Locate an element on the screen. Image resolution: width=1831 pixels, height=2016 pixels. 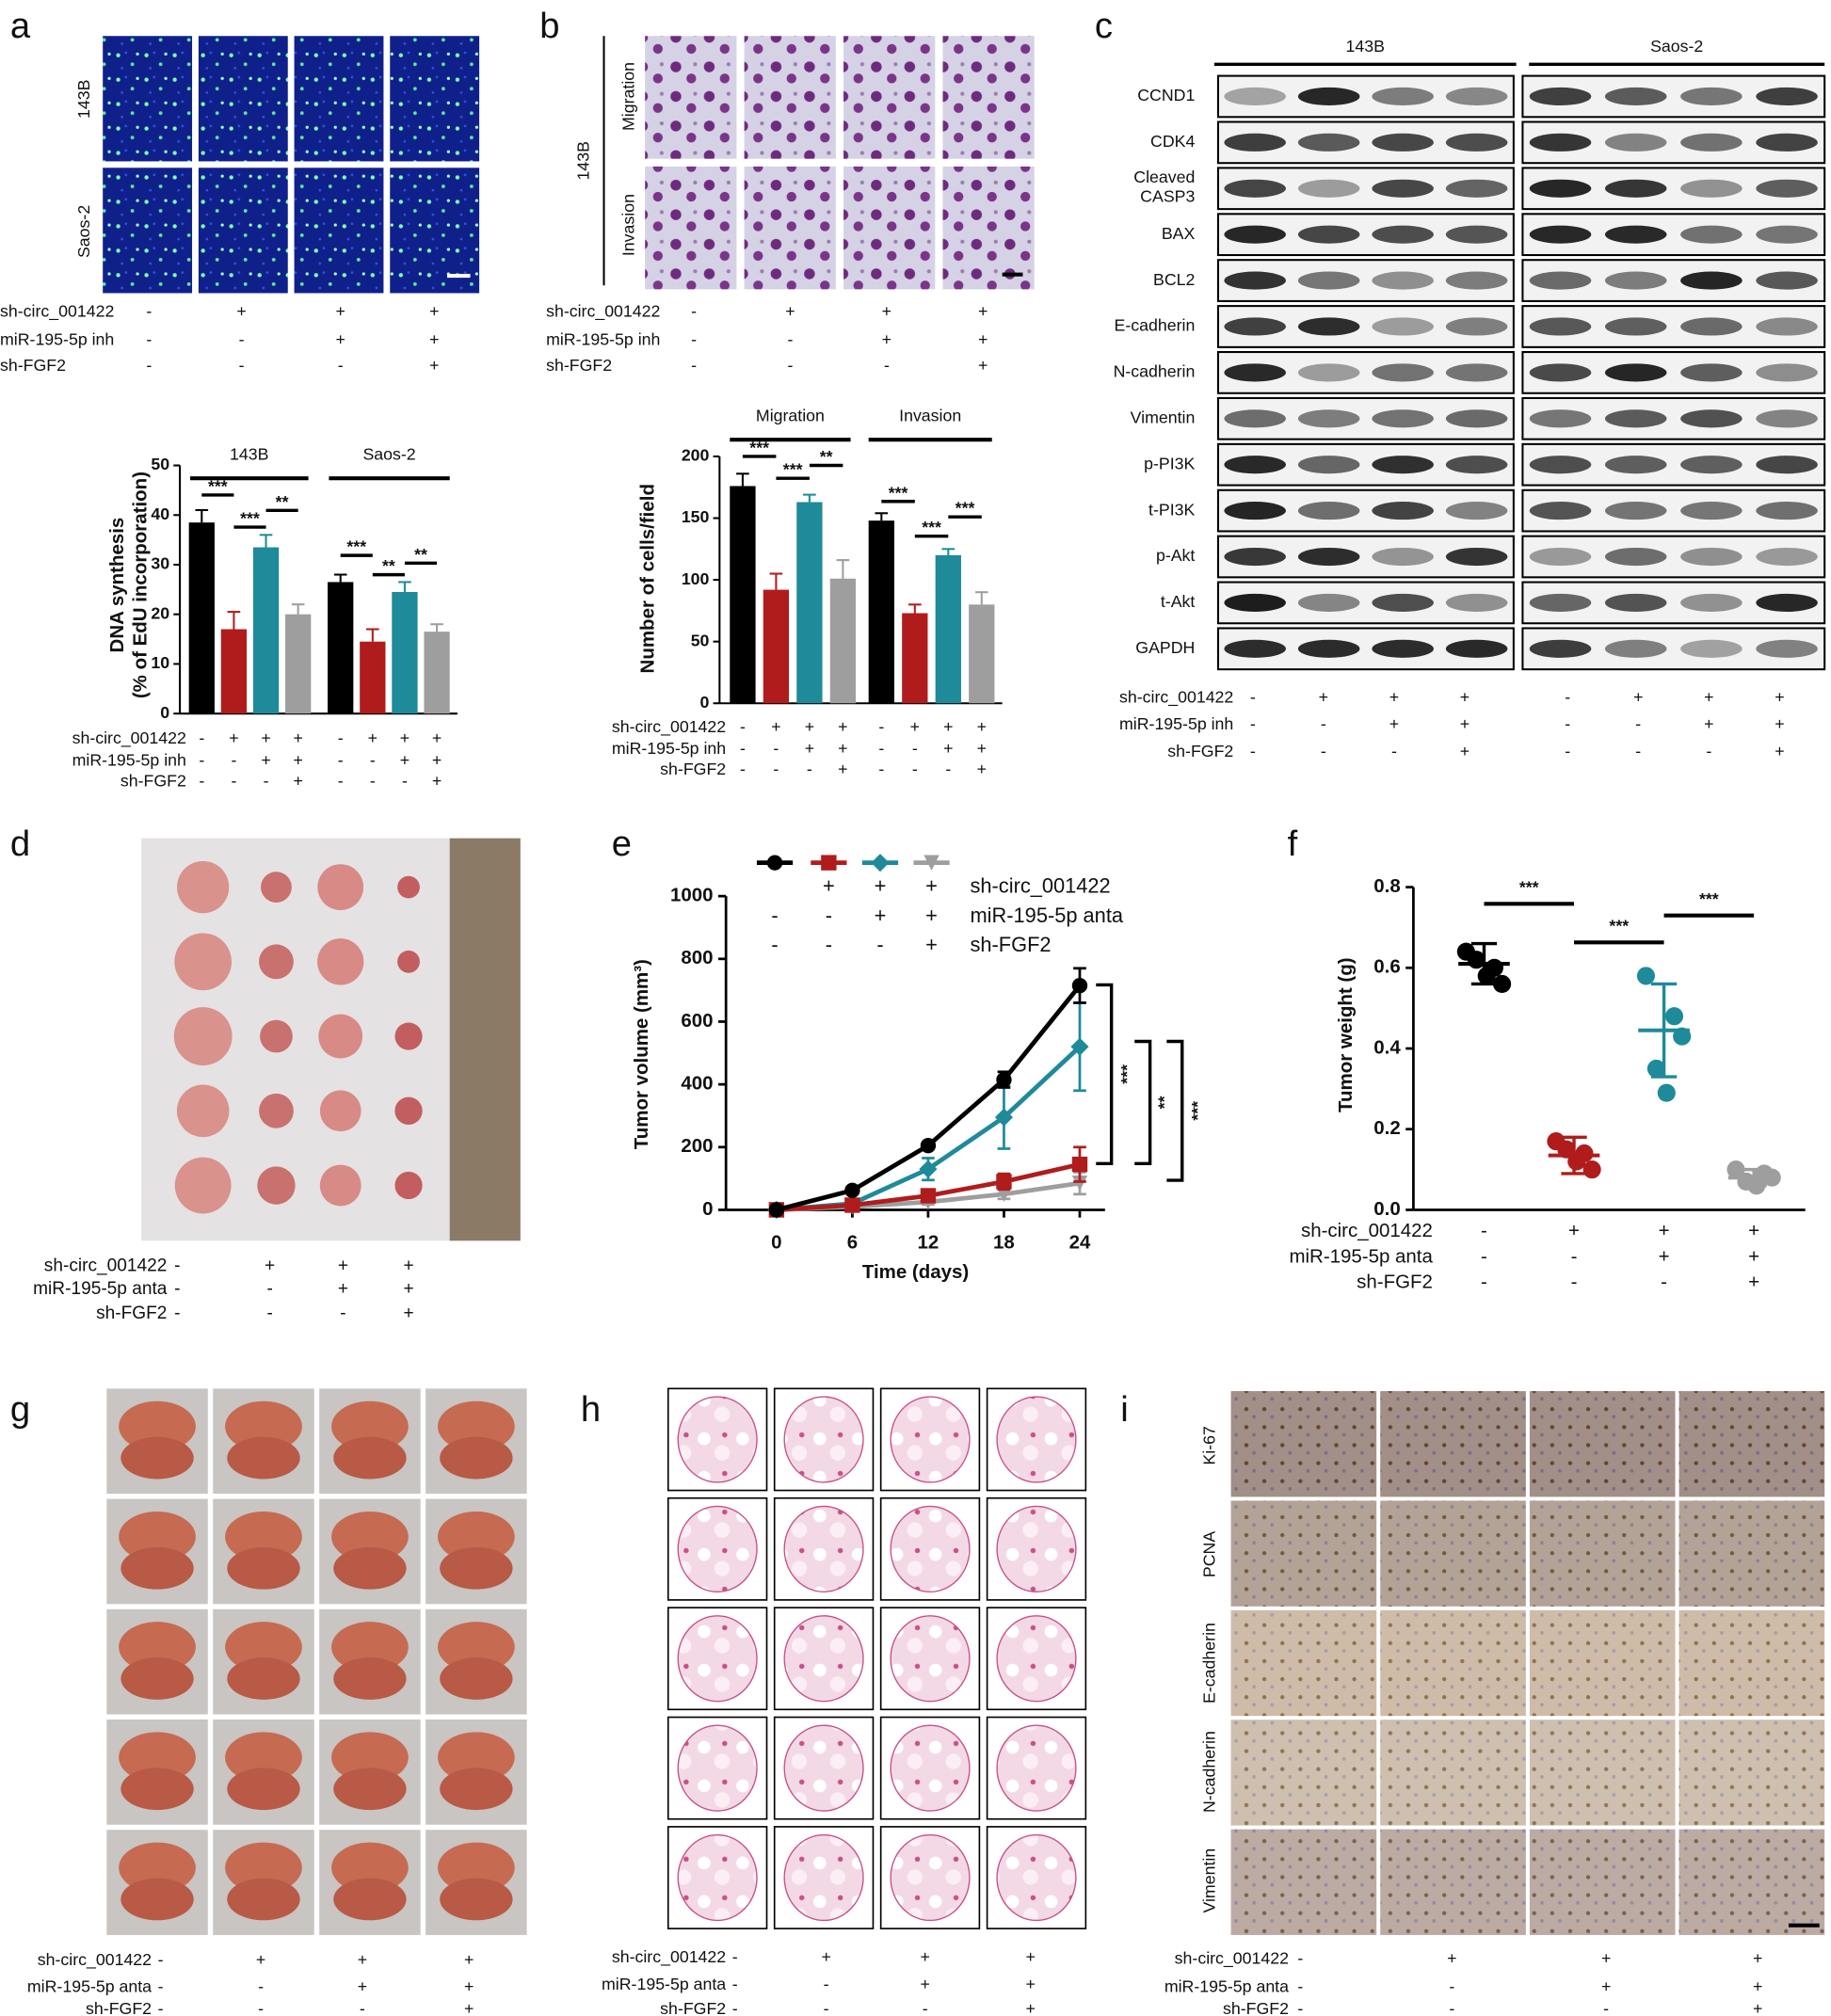
row-label: N-cadherin is located at coordinates (1208, 1772).